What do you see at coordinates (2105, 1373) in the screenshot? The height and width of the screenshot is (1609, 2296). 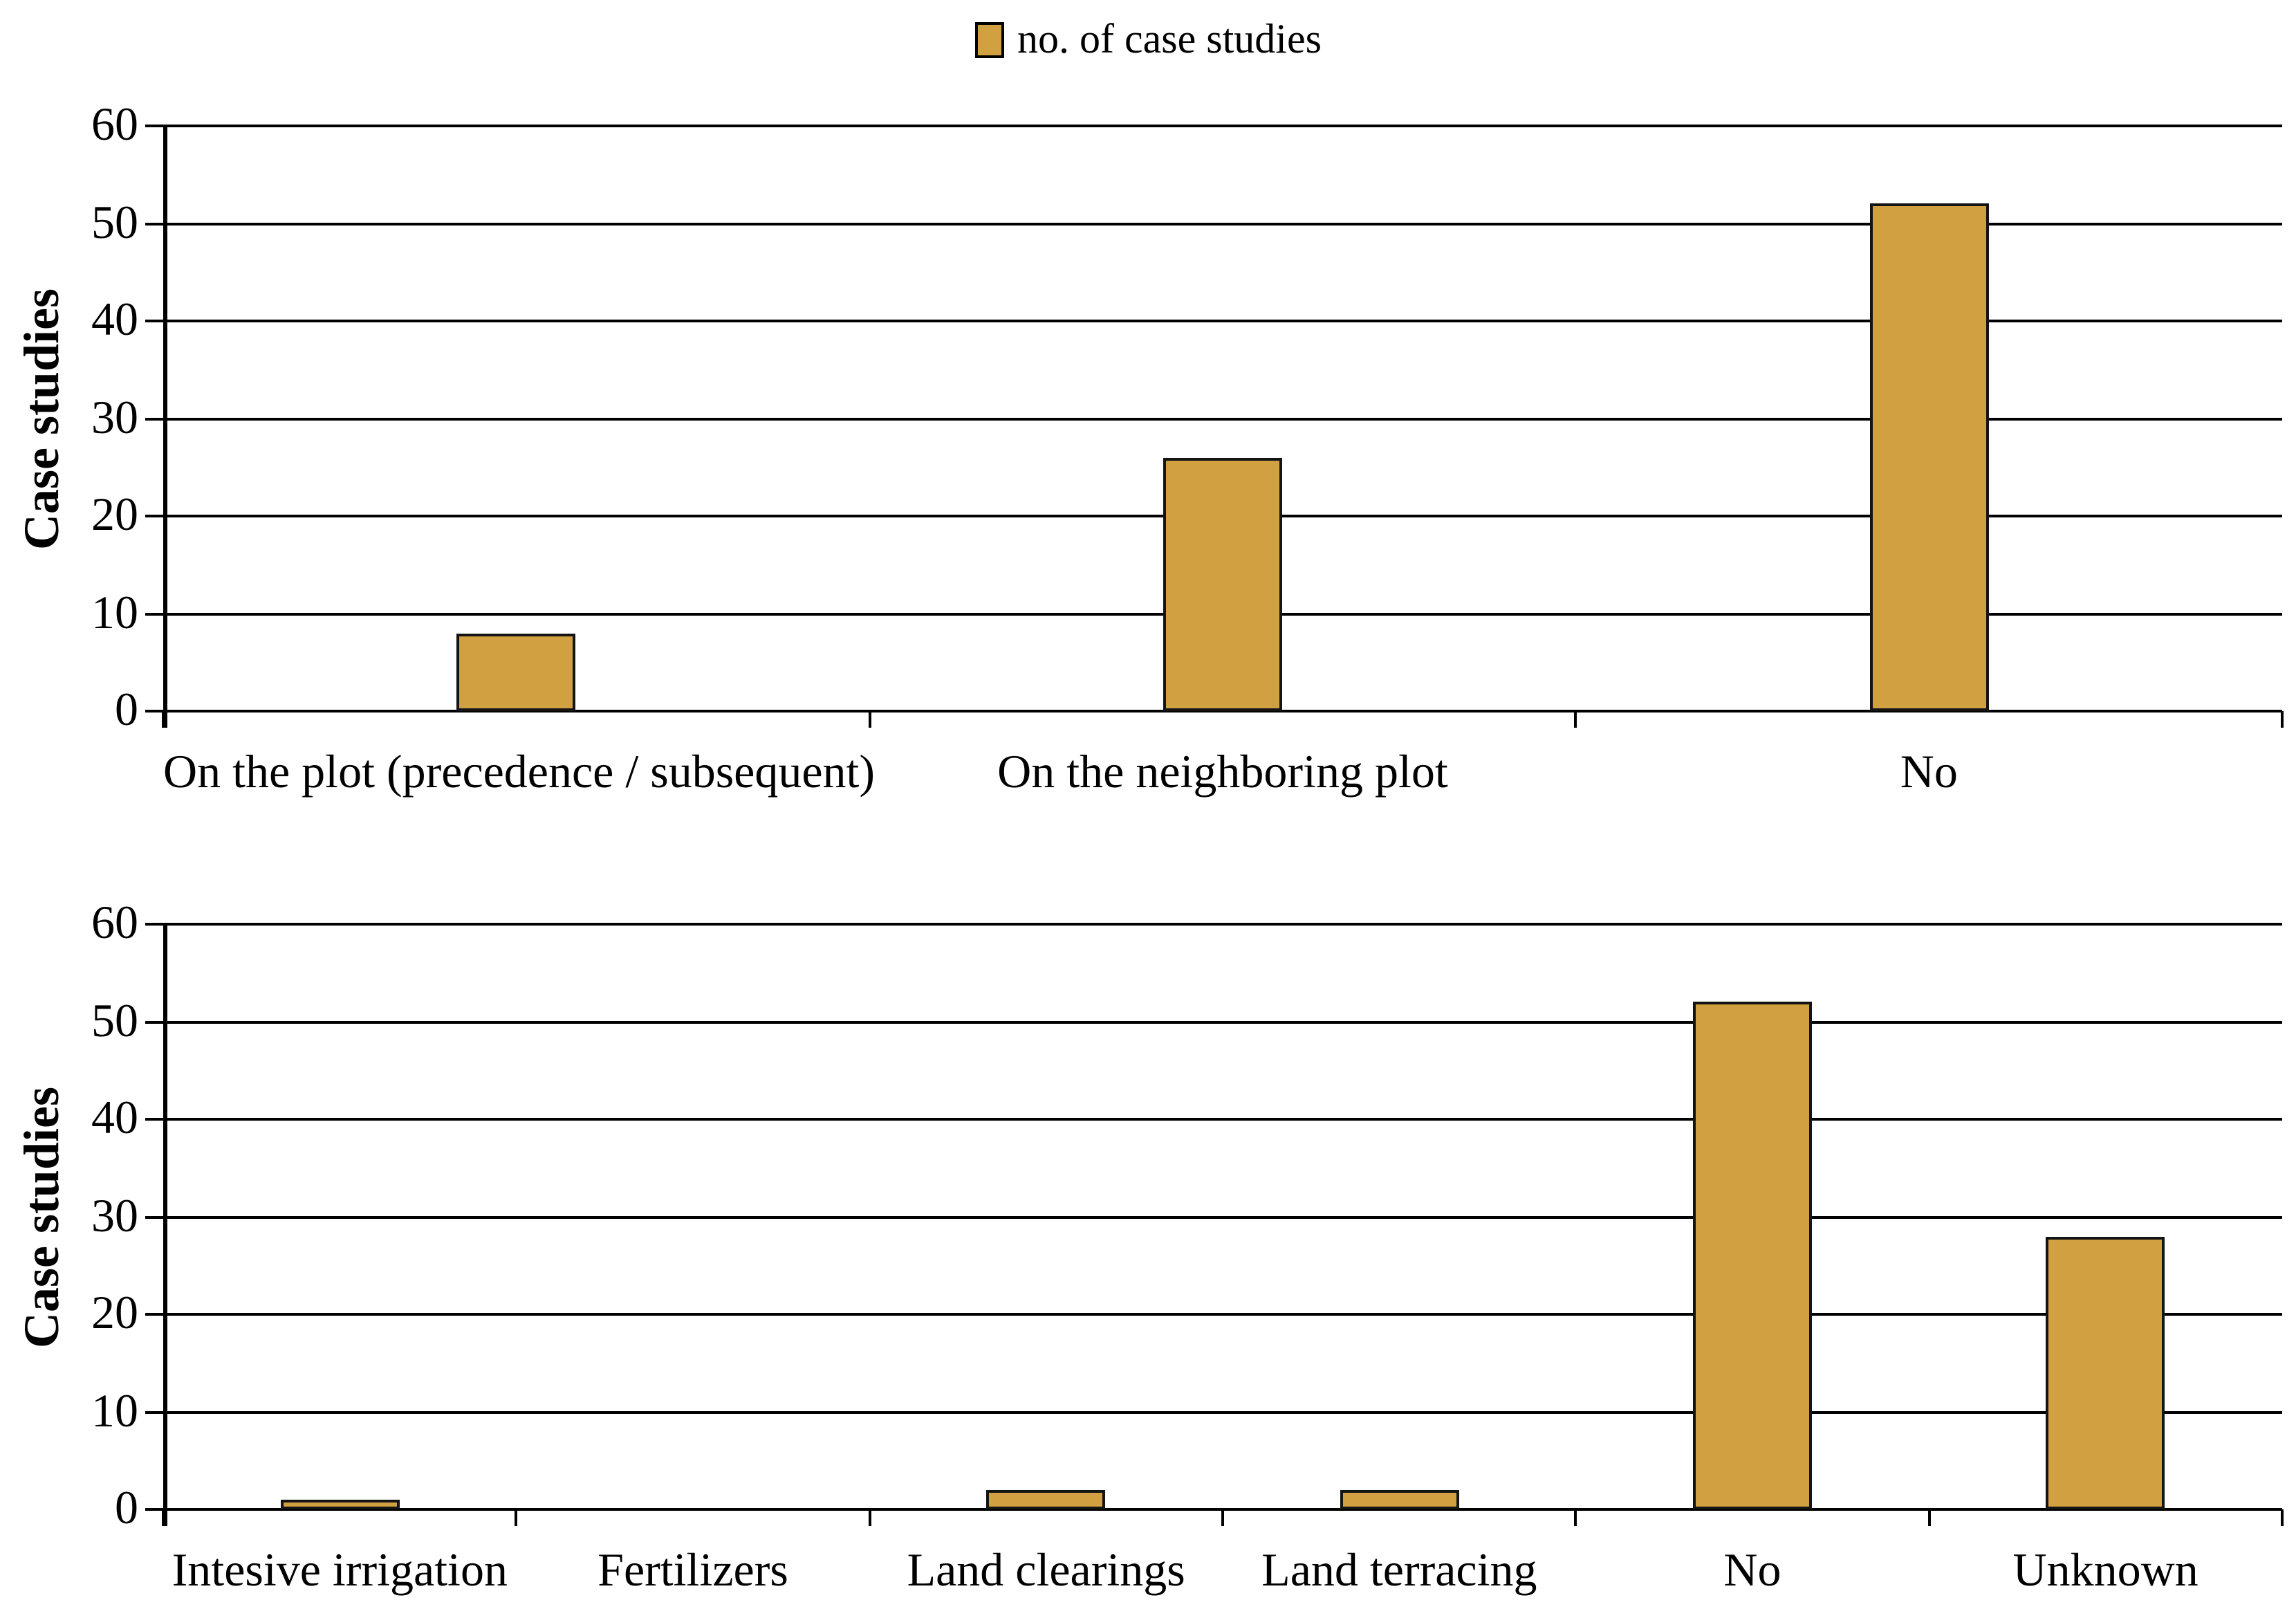 I see `bar-unknown` at bounding box center [2105, 1373].